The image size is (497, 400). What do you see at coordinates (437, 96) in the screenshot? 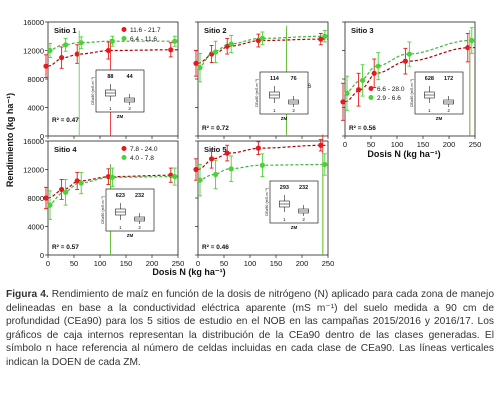
I see `inset-boxplot: 628 172 1 2 ZM CEa90 (mS m⁻¹)` at bounding box center [437, 96].